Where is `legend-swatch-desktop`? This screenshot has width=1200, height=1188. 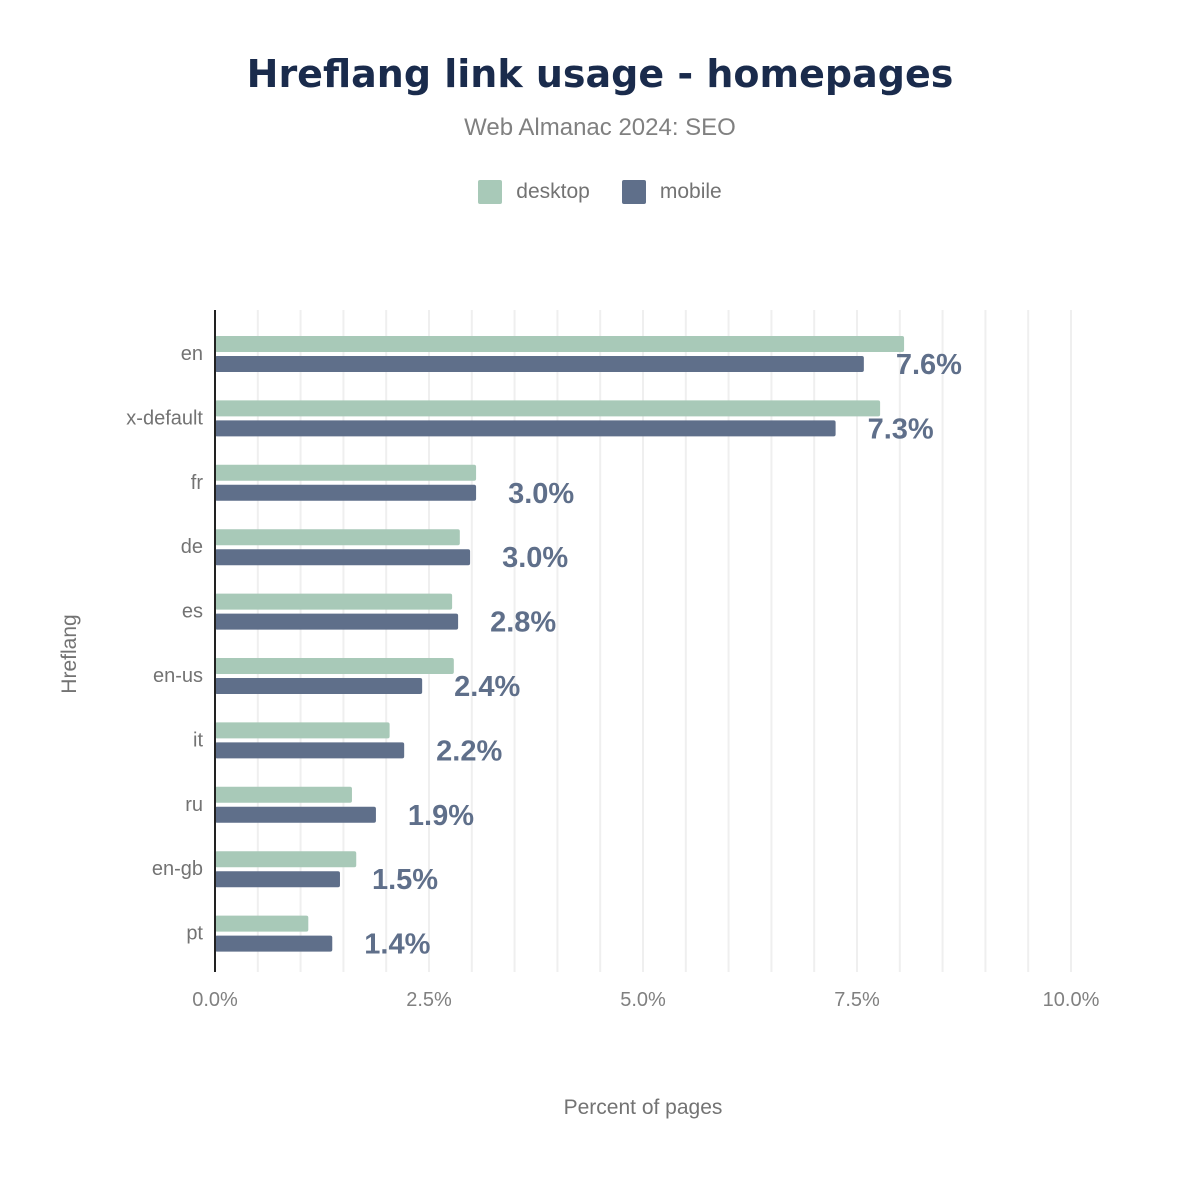 legend-swatch-desktop is located at coordinates (490, 192).